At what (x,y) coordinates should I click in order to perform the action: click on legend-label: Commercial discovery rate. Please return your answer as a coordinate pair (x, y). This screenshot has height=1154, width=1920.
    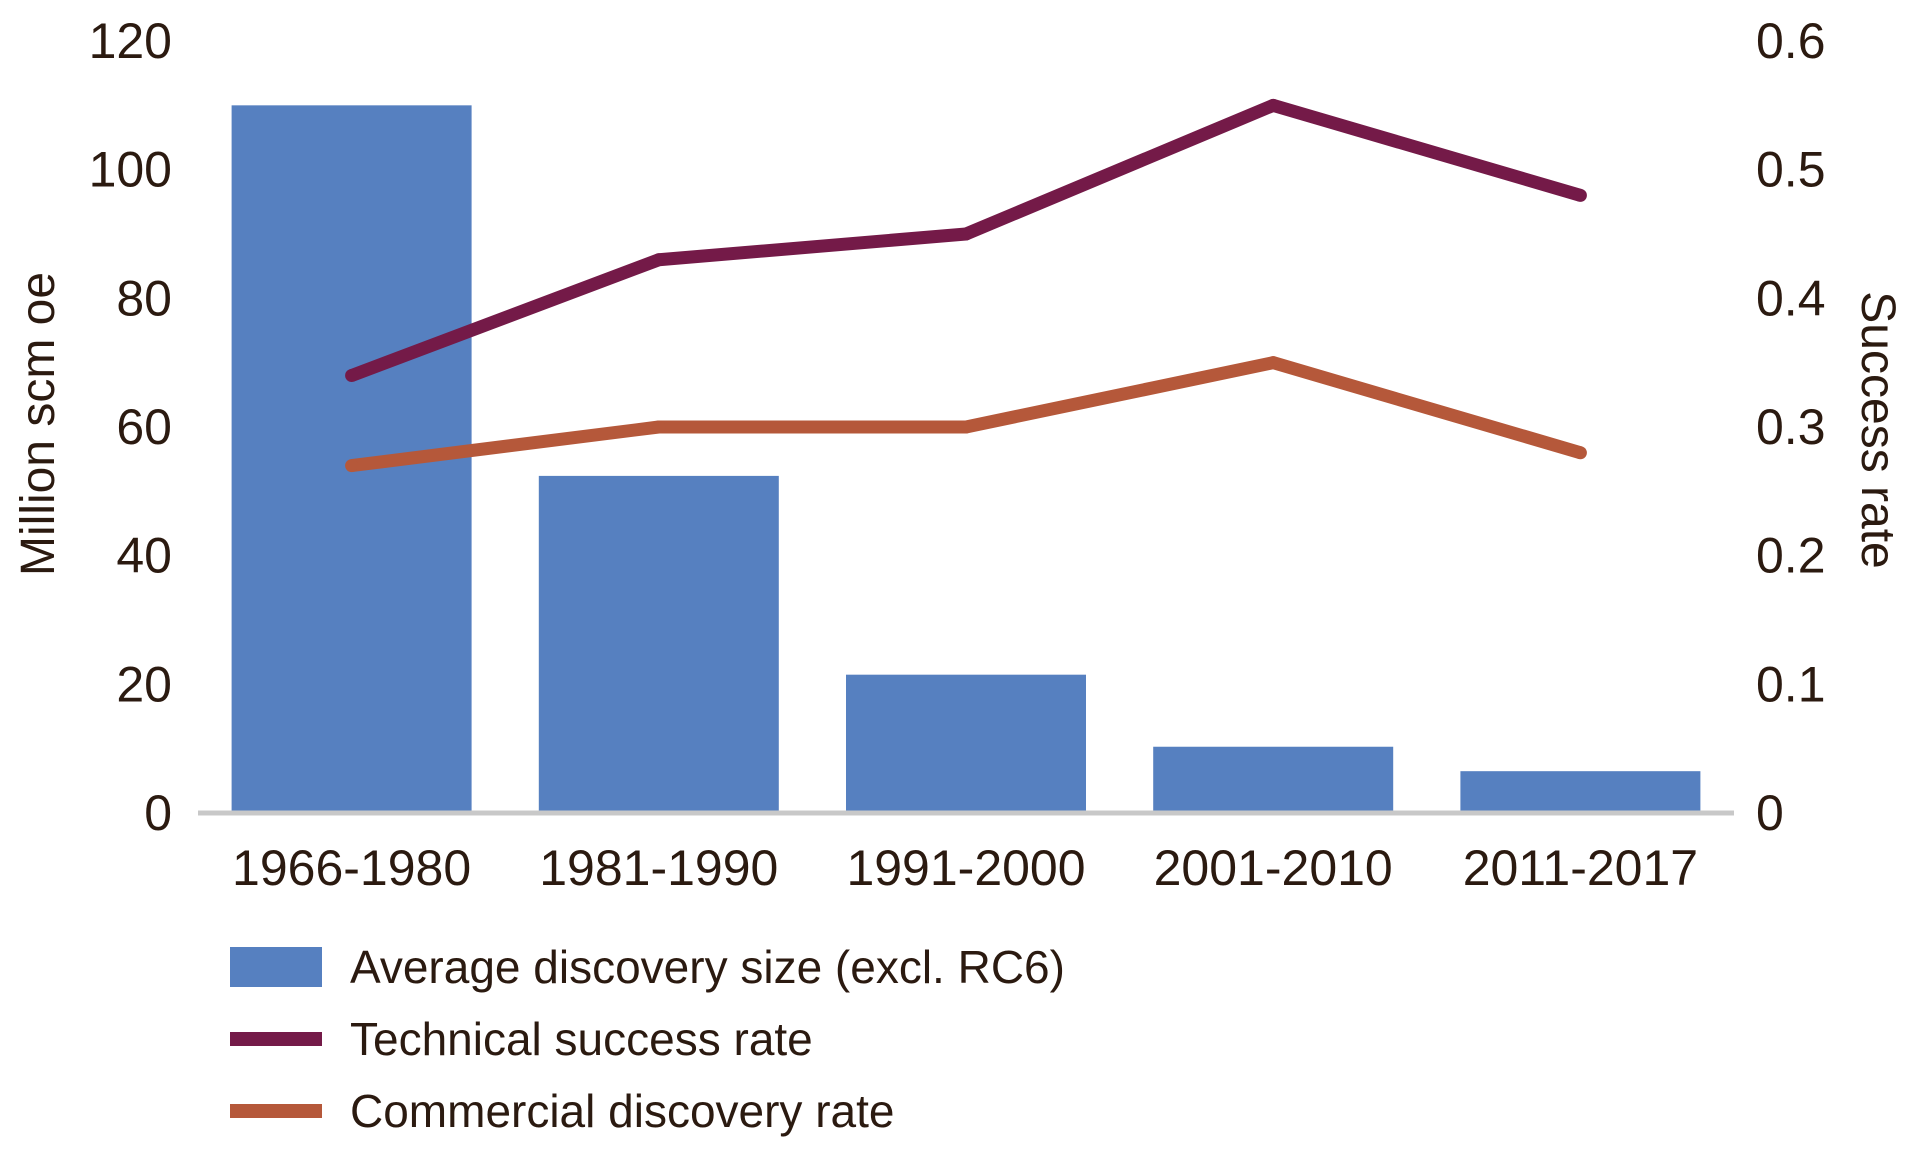
    Looking at the image, I should click on (622, 1111).